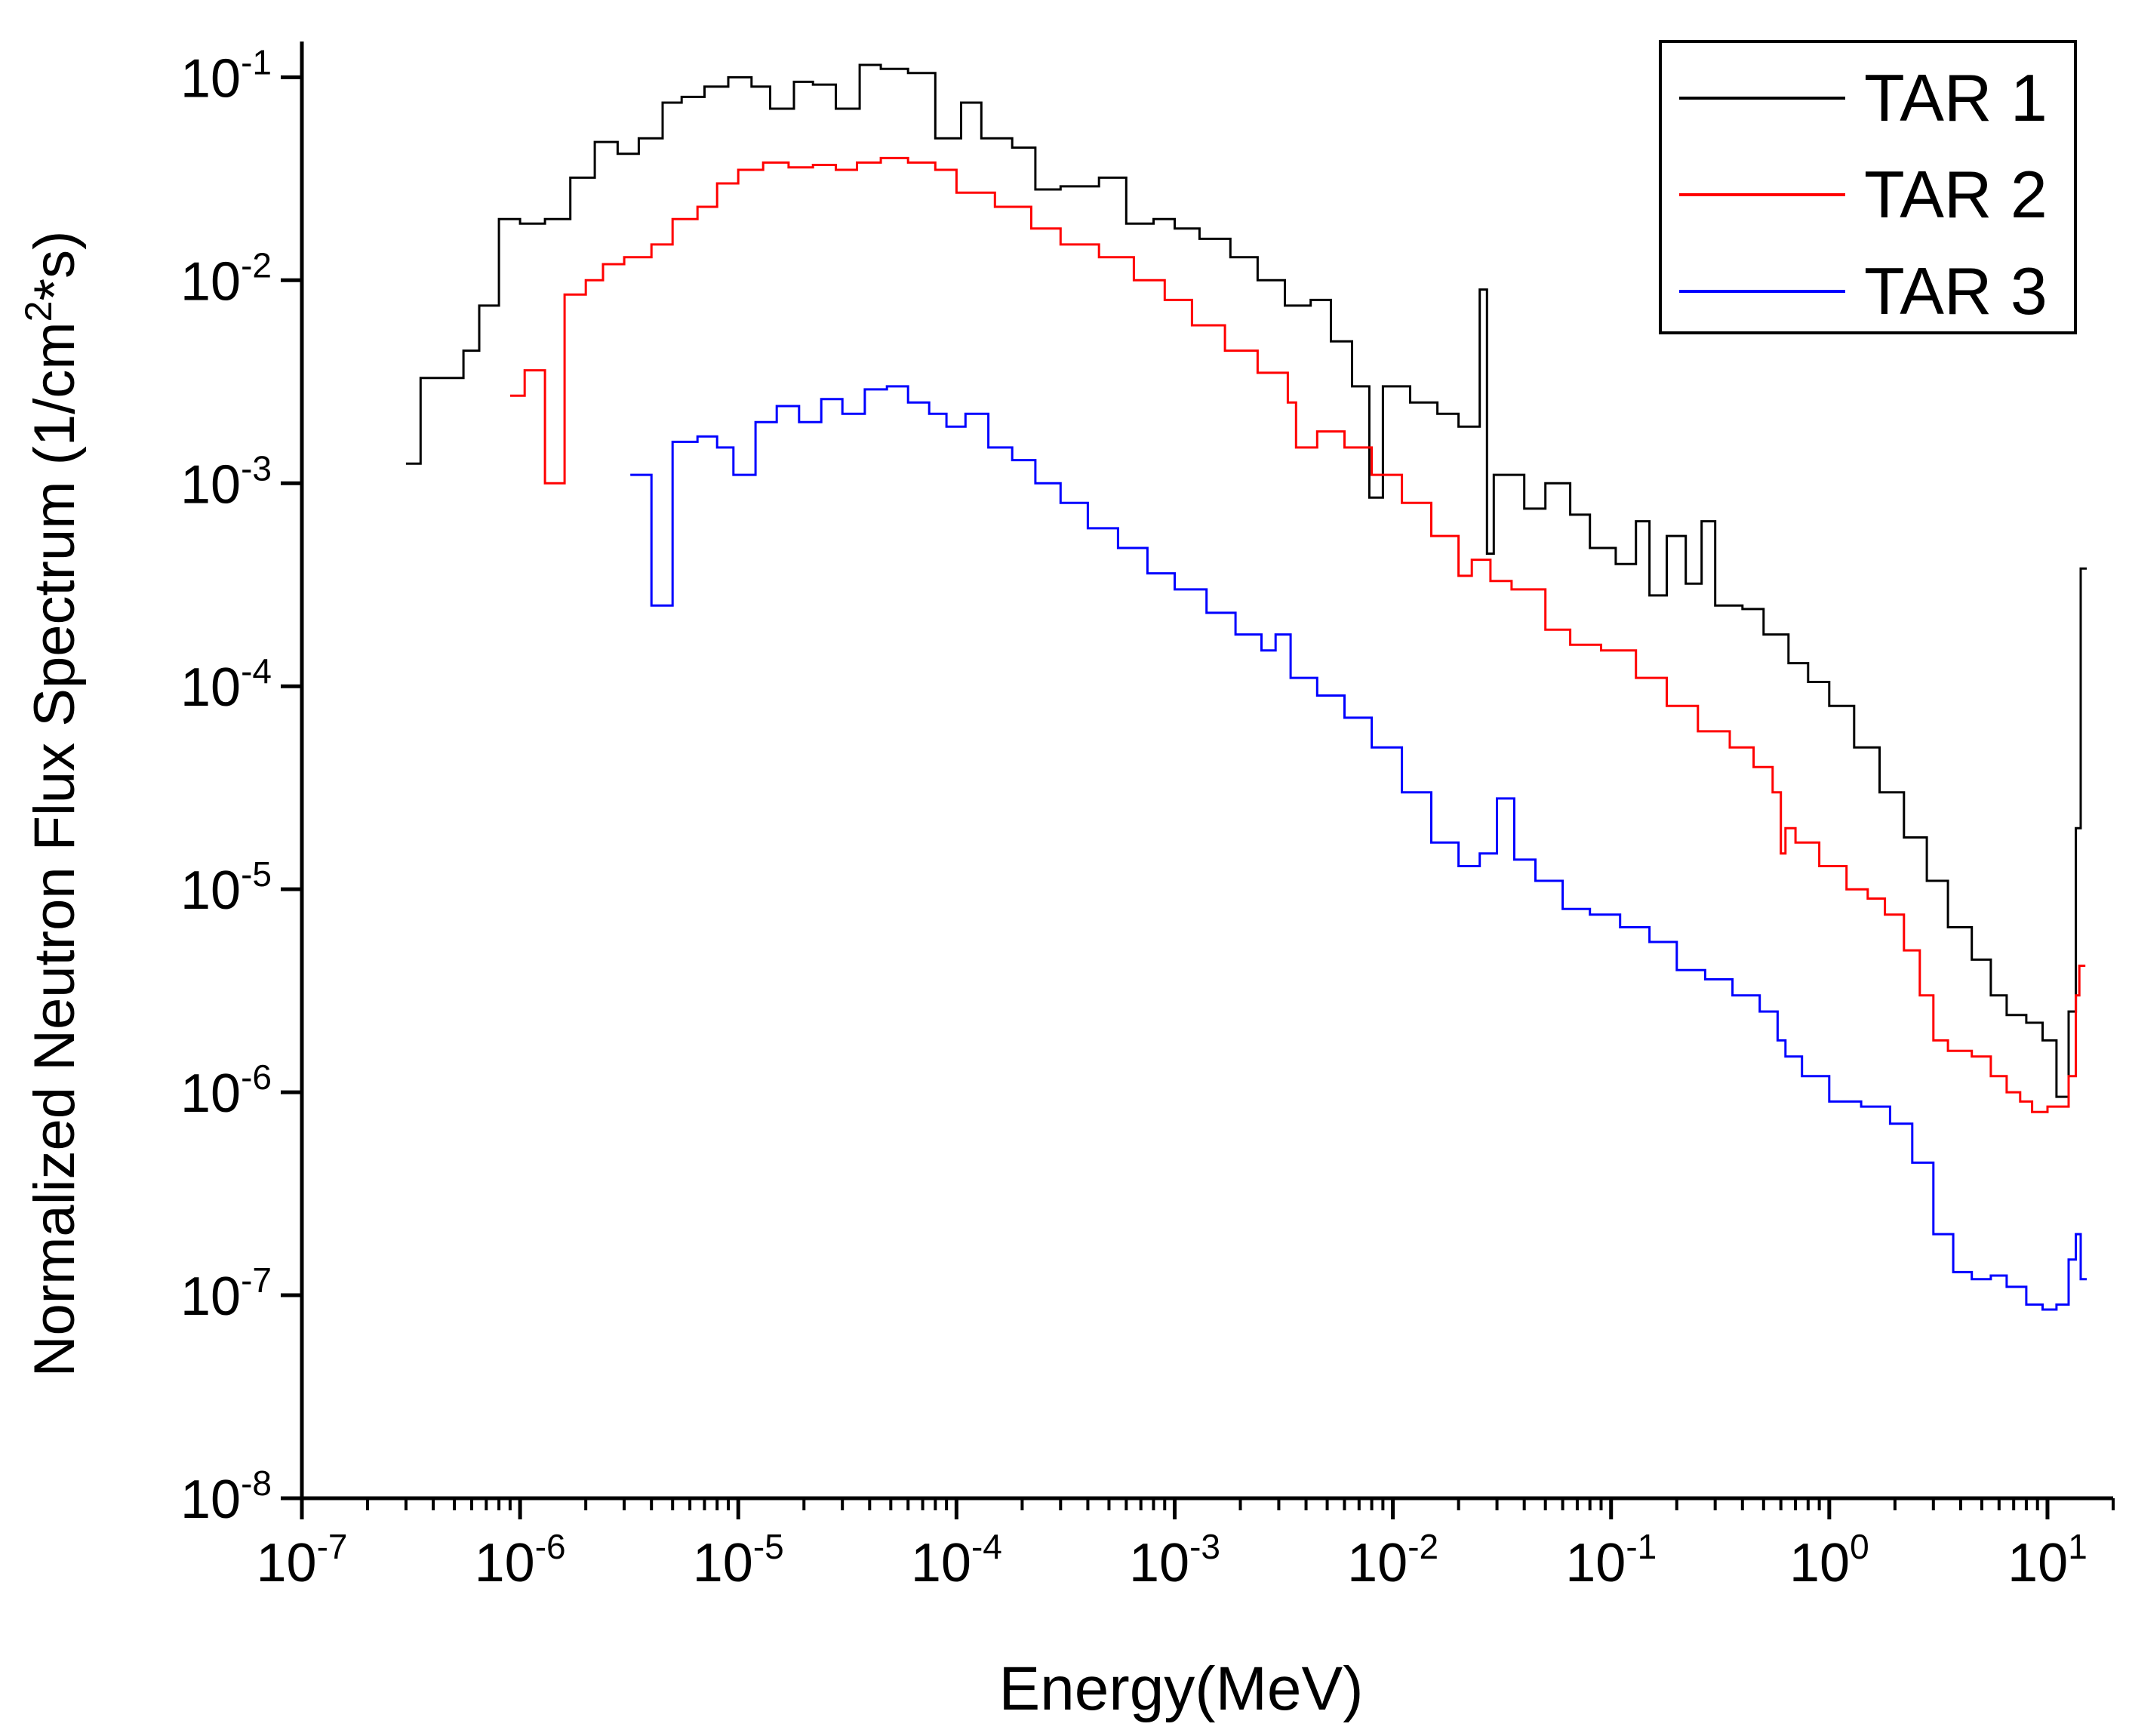 This screenshot has width=2129, height=1736. I want to click on x-tick-label: 10⁻², so click(1392, 1560).